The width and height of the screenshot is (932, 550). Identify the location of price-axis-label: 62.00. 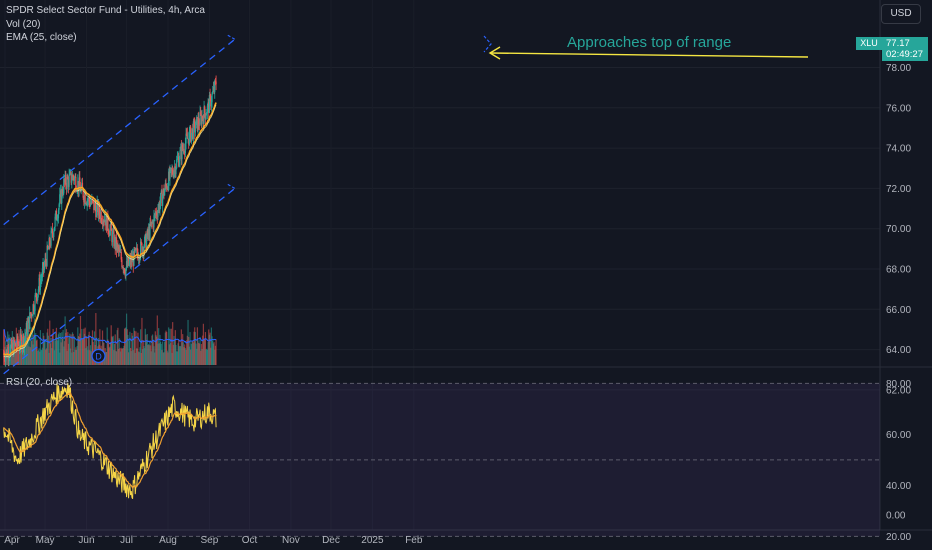
(898, 390).